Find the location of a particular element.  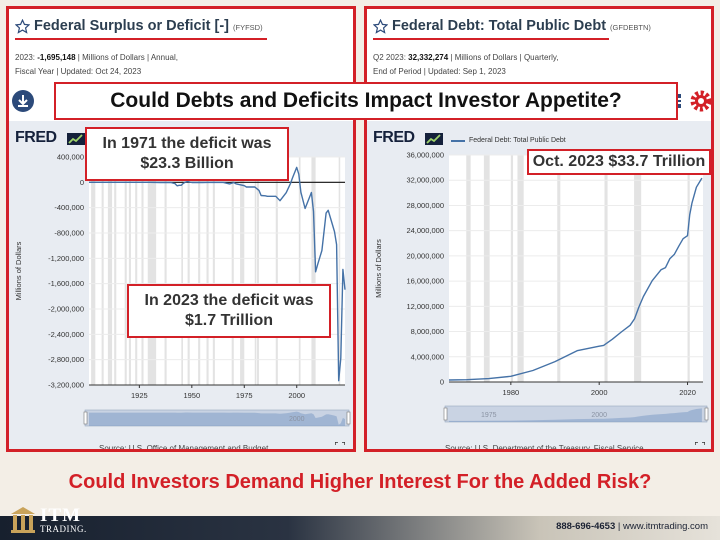

y-tick-label: -2,800,000 is located at coordinates (66, 359).